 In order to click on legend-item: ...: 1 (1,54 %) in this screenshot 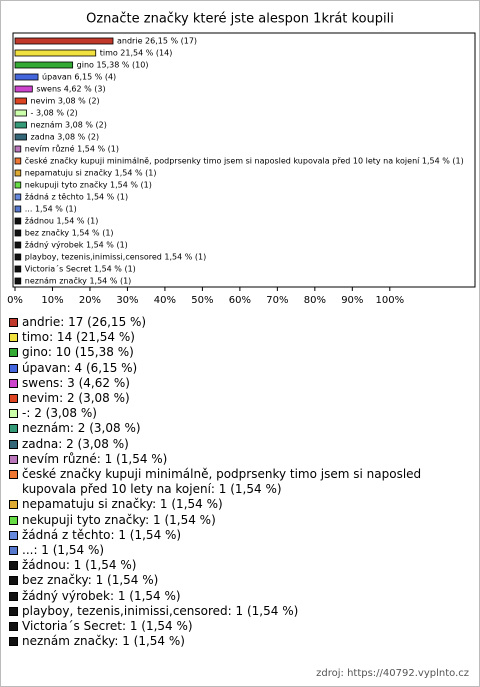, I will do `click(240, 550)`.